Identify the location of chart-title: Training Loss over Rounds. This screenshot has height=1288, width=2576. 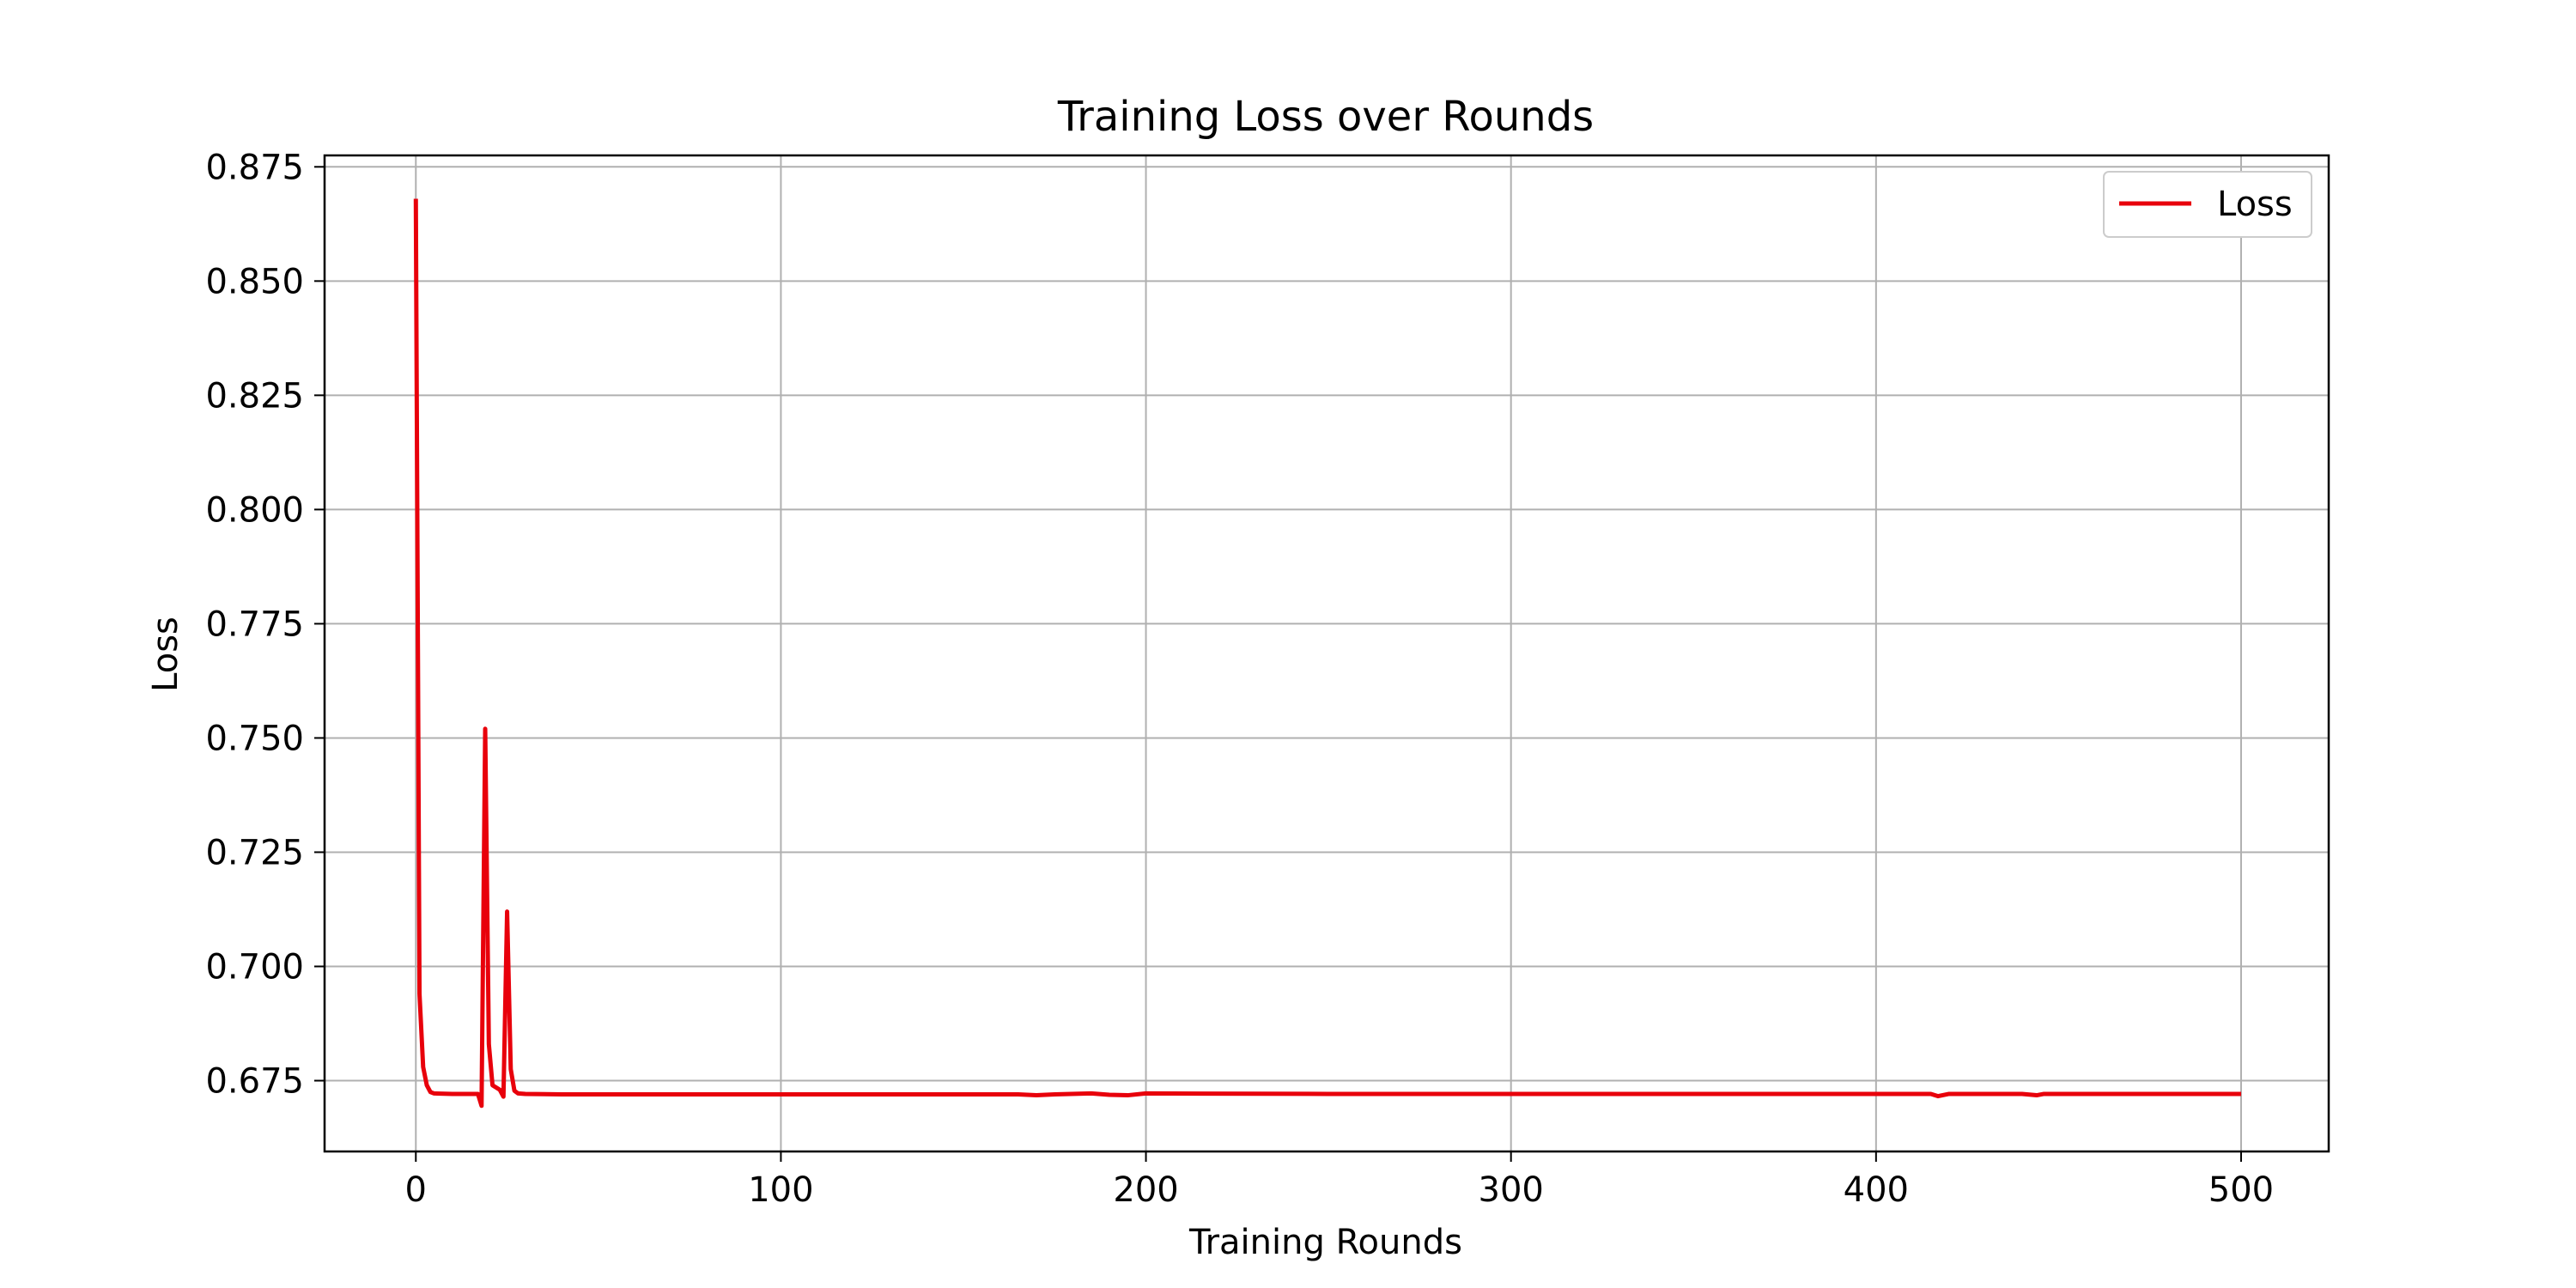
(1325, 117).